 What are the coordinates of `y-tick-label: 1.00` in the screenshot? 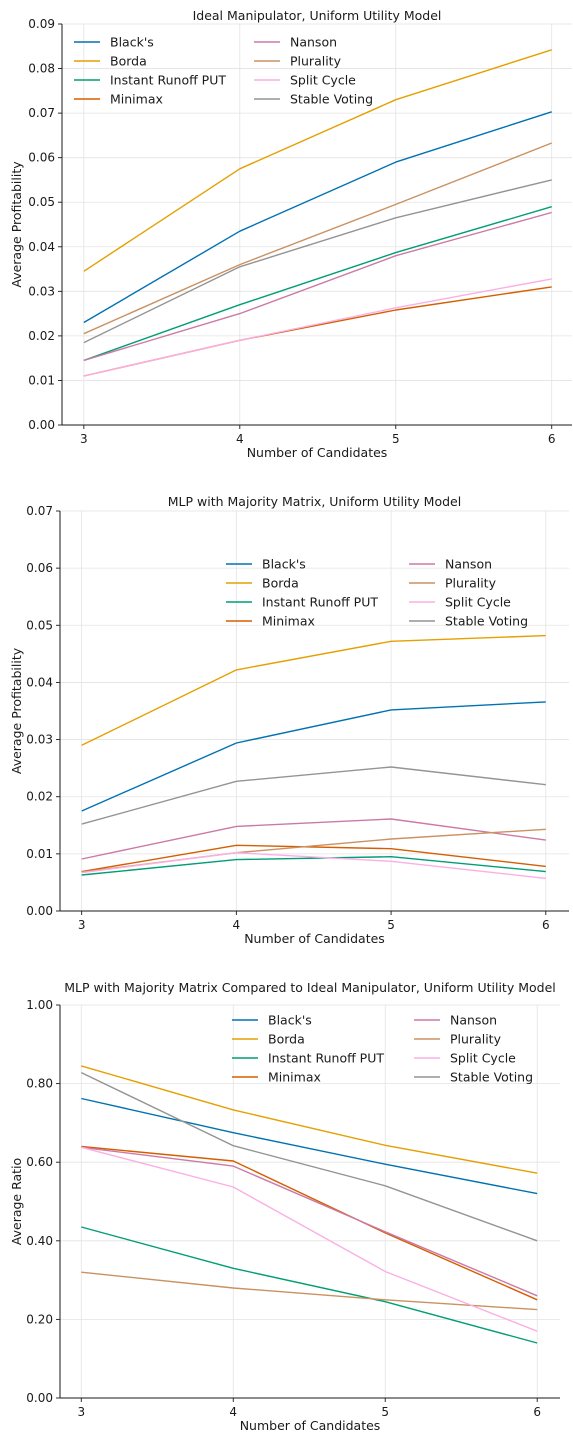 It's located at (39, 1005).